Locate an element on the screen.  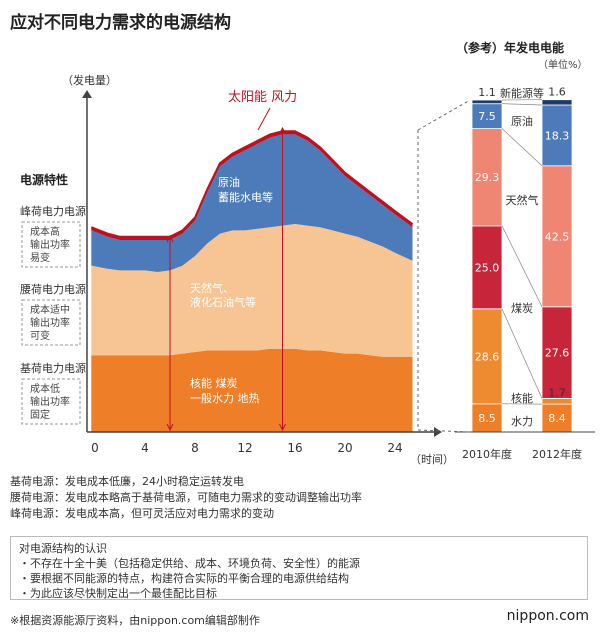
mid-cost: 成本适中 is located at coordinates (50, 309).